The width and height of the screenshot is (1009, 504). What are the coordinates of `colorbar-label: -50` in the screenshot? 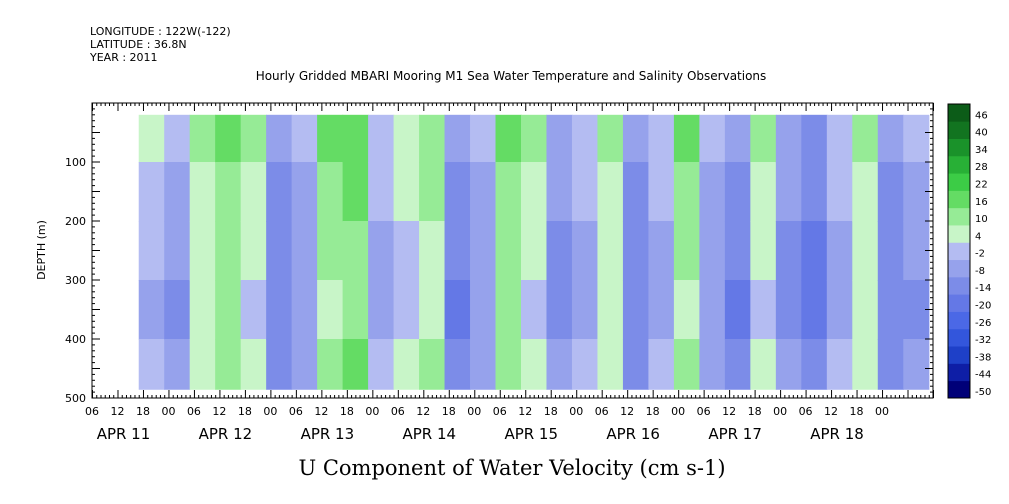 It's located at (983, 392).